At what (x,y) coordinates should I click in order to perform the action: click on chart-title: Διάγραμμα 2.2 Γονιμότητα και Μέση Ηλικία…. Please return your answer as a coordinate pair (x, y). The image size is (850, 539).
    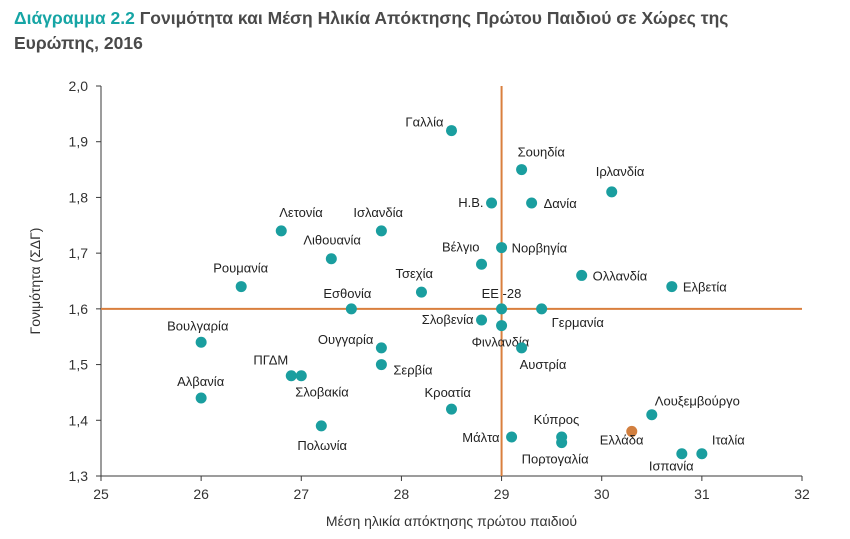
    Looking at the image, I should click on (414, 31).